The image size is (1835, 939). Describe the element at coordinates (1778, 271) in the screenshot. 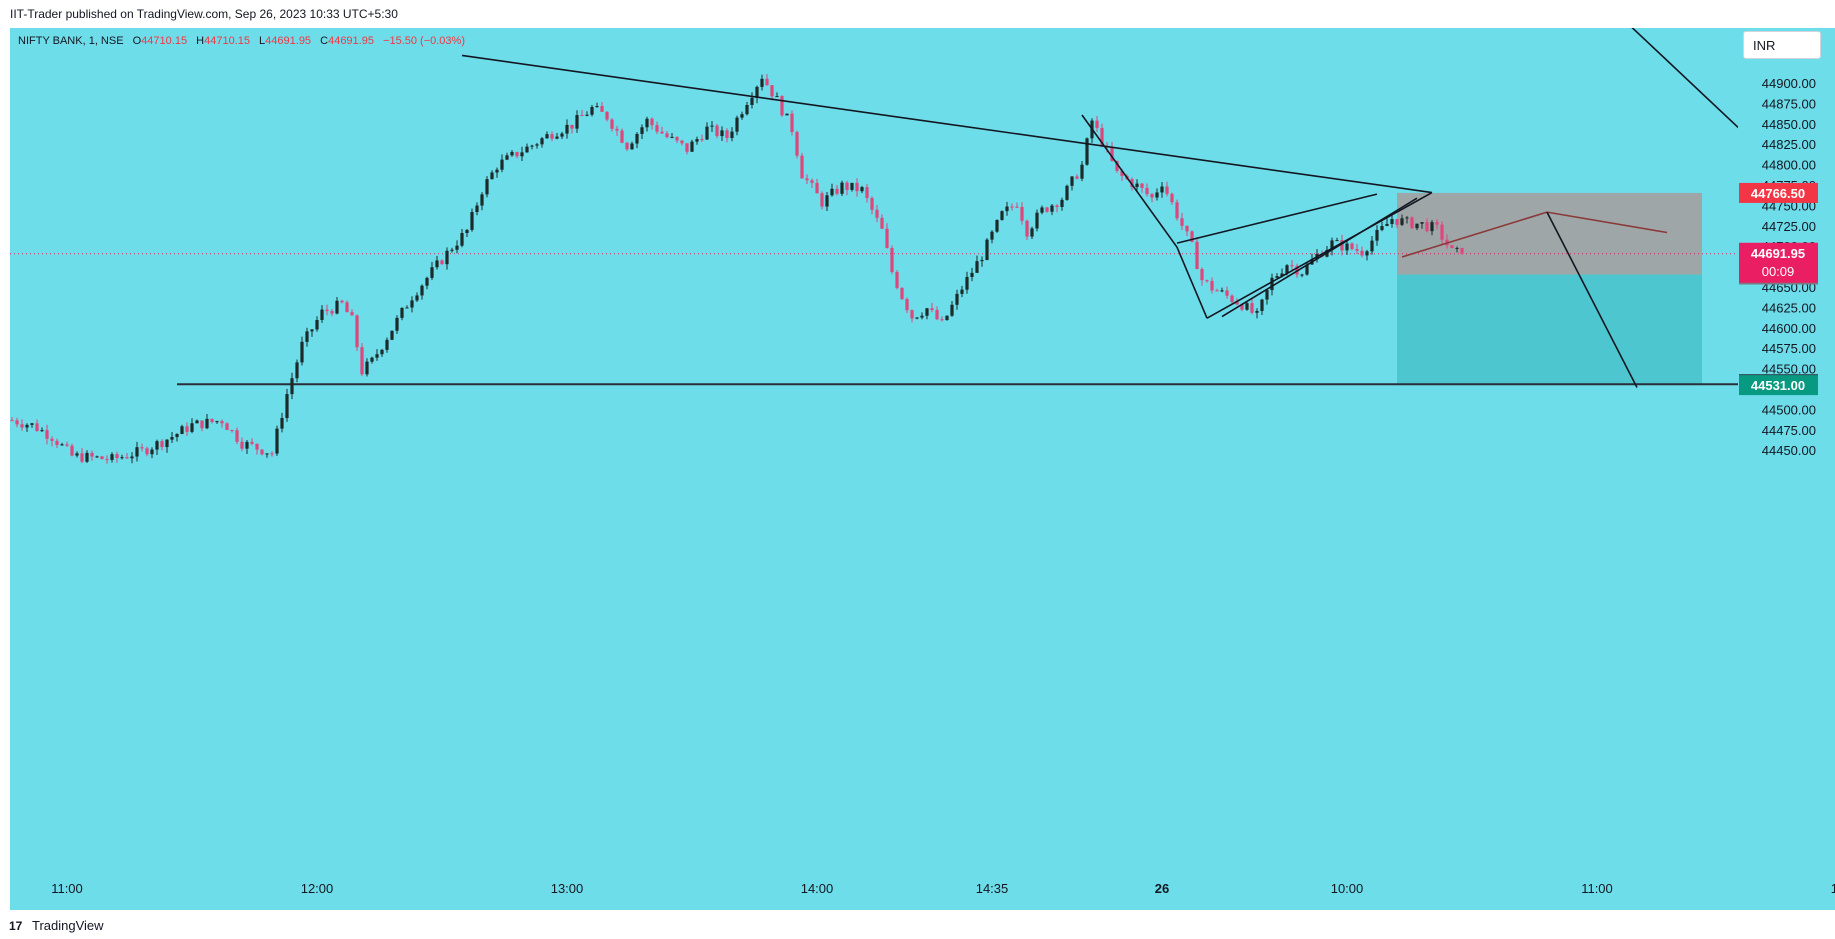

I see `bar-countdown: 00:09` at that location.